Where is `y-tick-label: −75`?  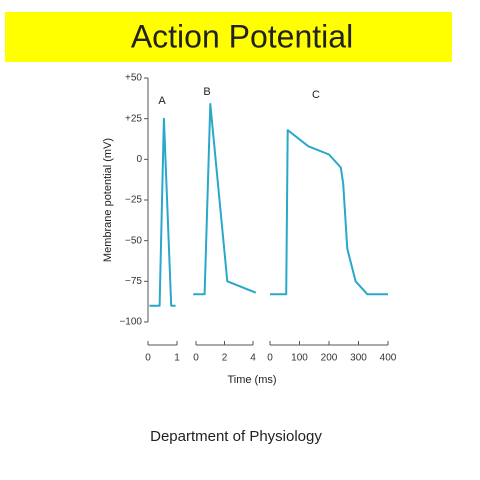
y-tick-label: −75 is located at coordinates (133, 281).